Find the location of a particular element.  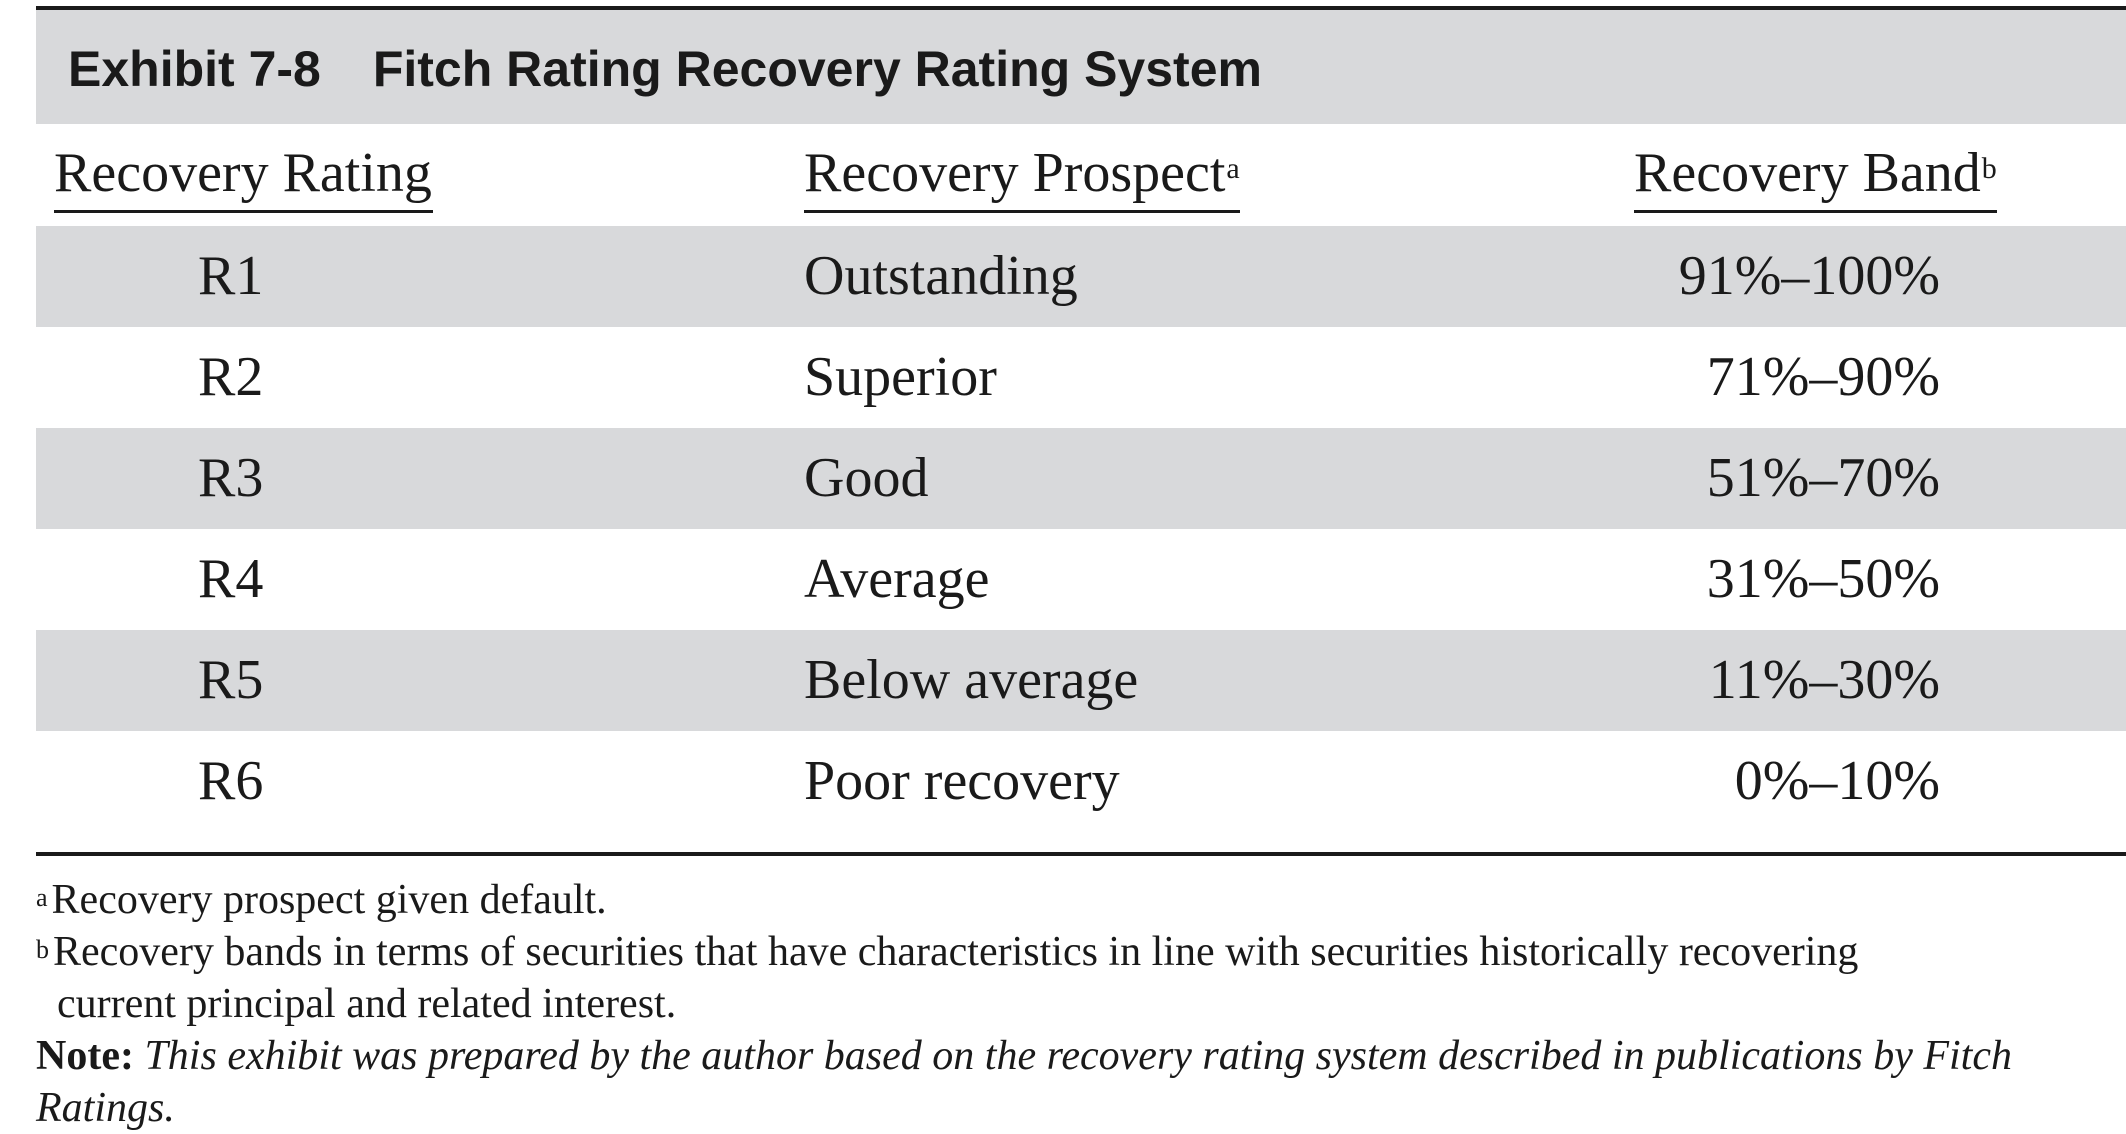

band-cell: 11%–30% is located at coordinates (1824, 680).